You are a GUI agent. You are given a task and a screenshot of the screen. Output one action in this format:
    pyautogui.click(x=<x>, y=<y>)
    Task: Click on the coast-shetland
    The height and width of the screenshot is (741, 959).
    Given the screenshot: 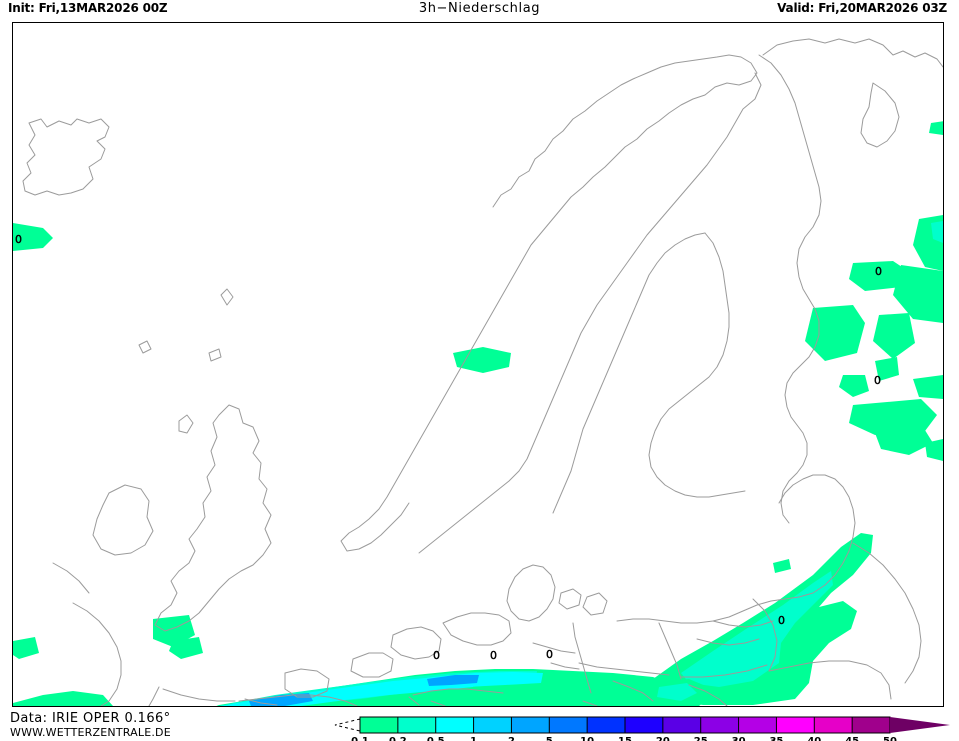 What is the action you would take?
    pyautogui.click(x=227, y=297)
    